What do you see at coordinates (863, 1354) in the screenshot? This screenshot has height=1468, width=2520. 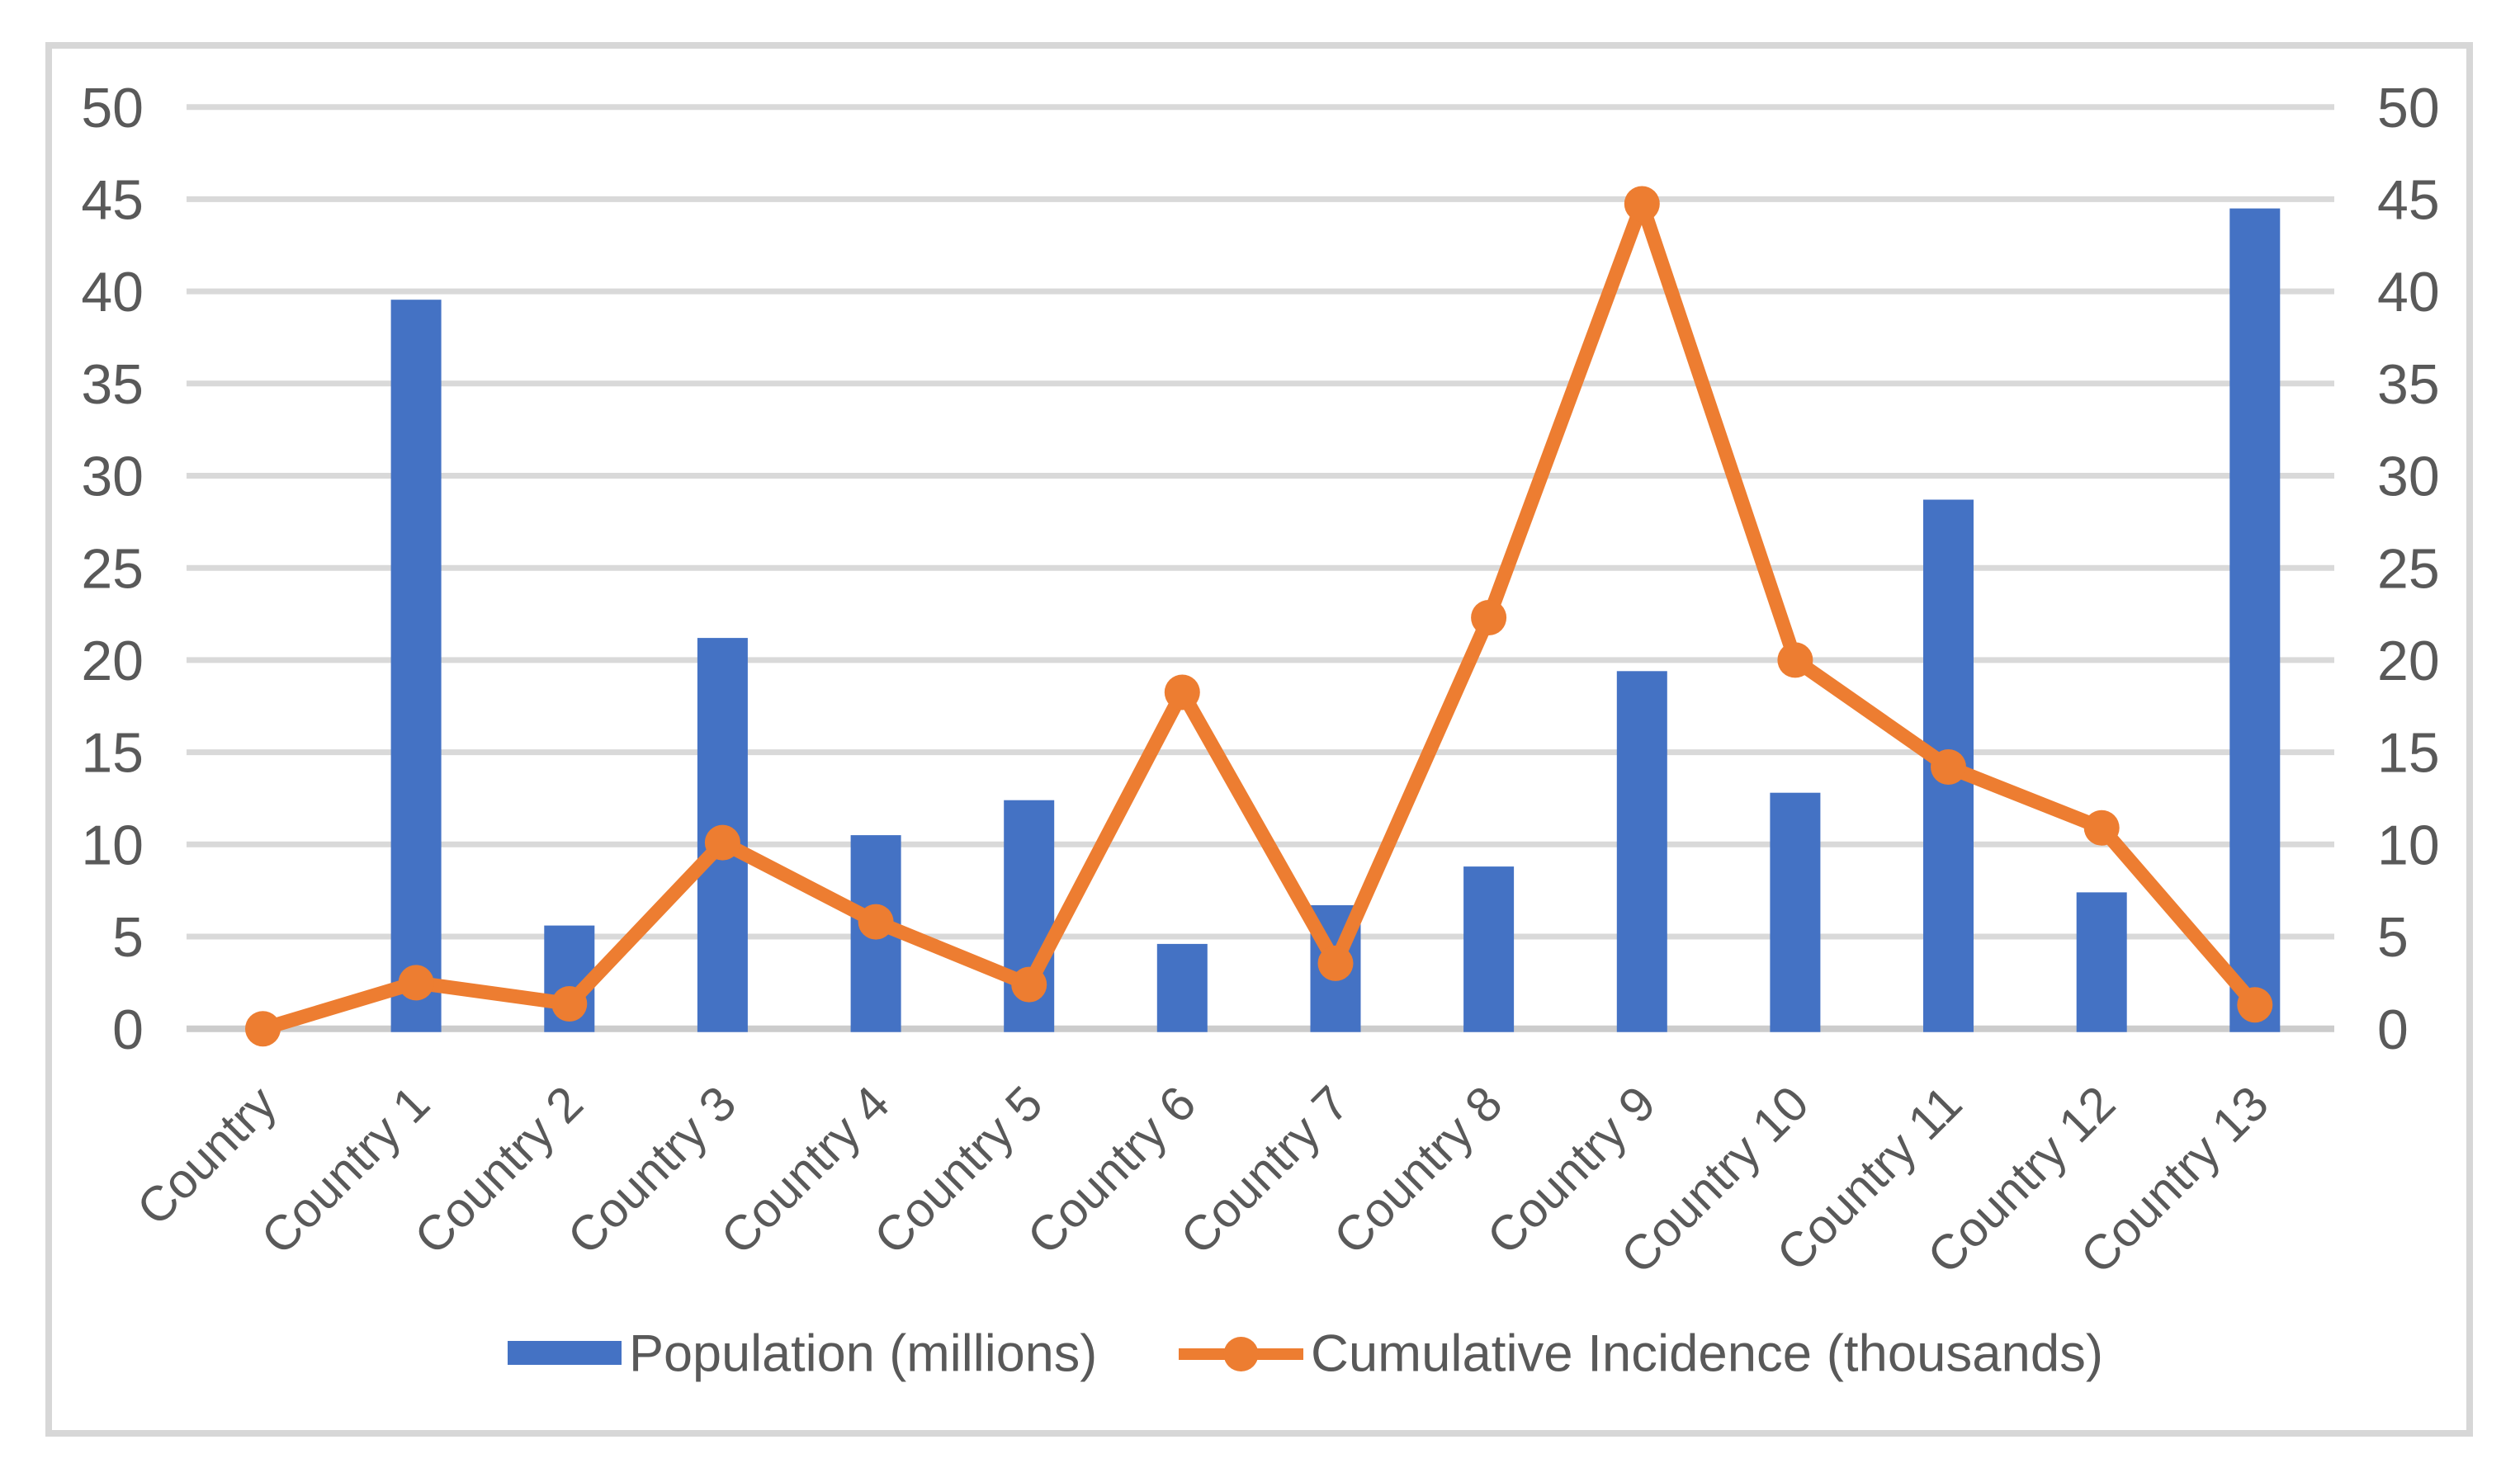 I see `svg-text: Population (millions)` at bounding box center [863, 1354].